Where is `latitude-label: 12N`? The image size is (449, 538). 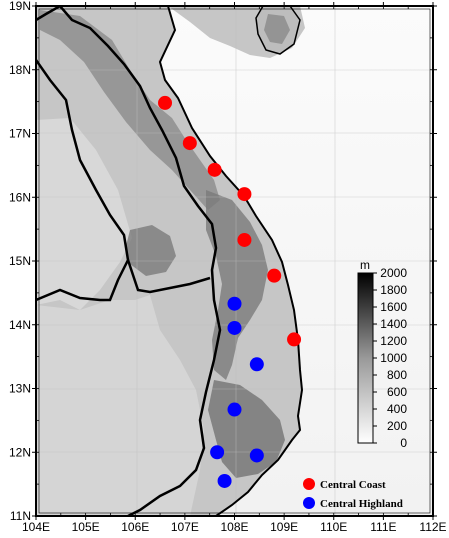 latitude-label: 12N is located at coordinates (20, 452).